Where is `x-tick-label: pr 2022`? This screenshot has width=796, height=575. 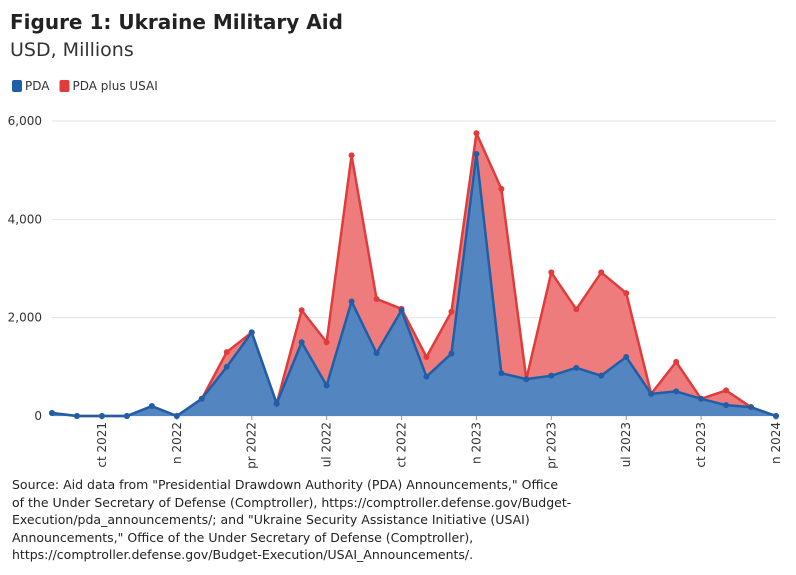
x-tick-label: pr 2022 is located at coordinates (252, 445).